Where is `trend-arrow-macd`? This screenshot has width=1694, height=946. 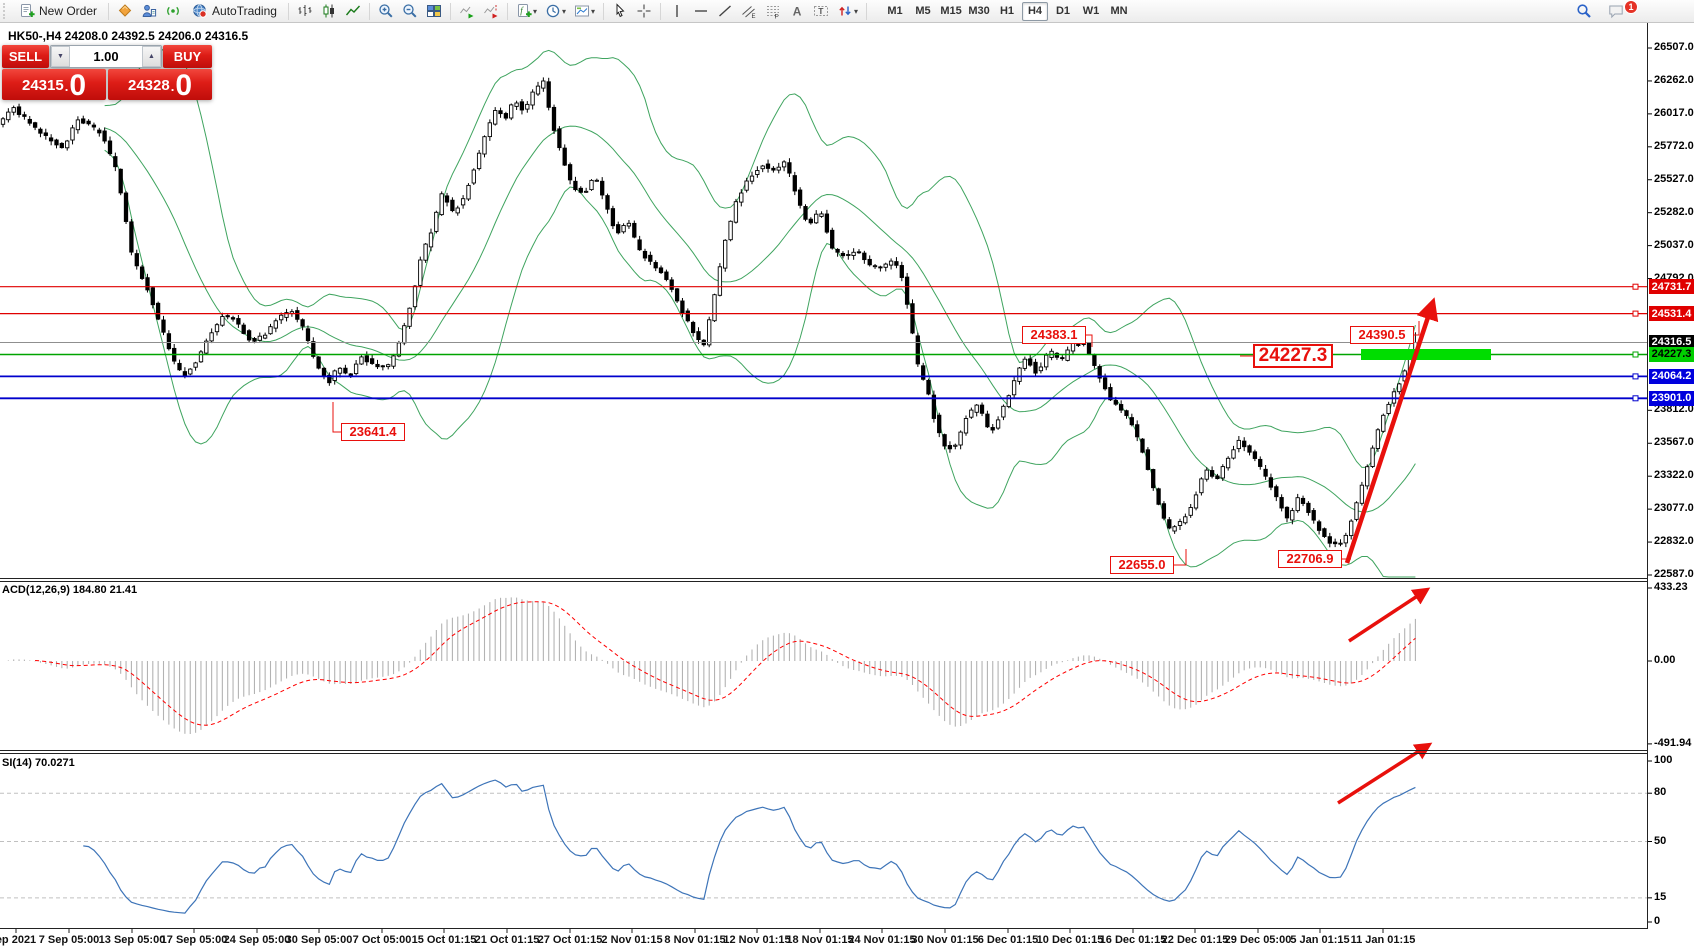
trend-arrow-macd is located at coordinates (1389, 615).